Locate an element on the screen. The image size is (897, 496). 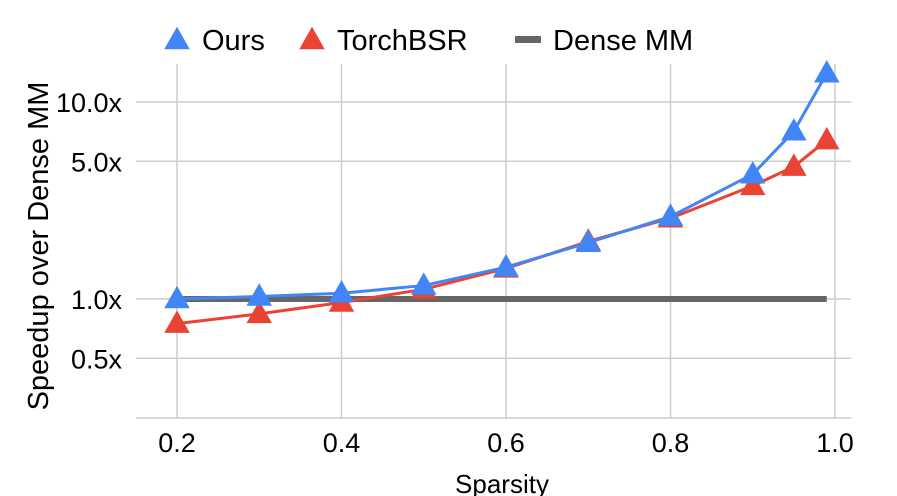
legend-item-torchbsr: TorchBSR is located at coordinates (383, 41).